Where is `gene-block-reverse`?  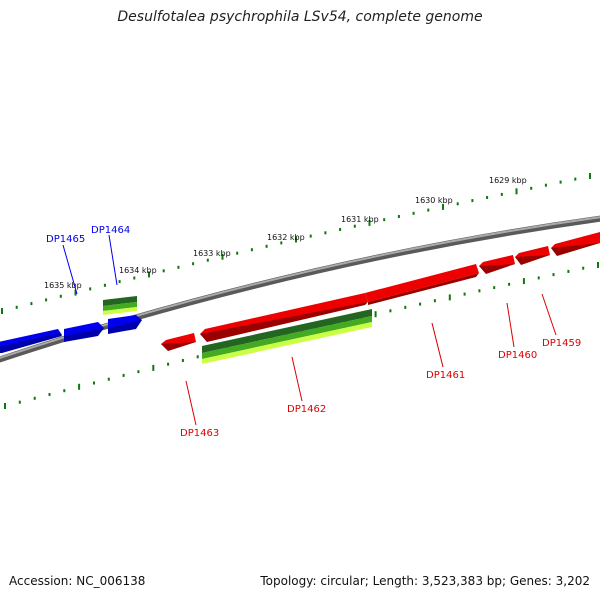
gene-block-reverse is located at coordinates (71, 334).